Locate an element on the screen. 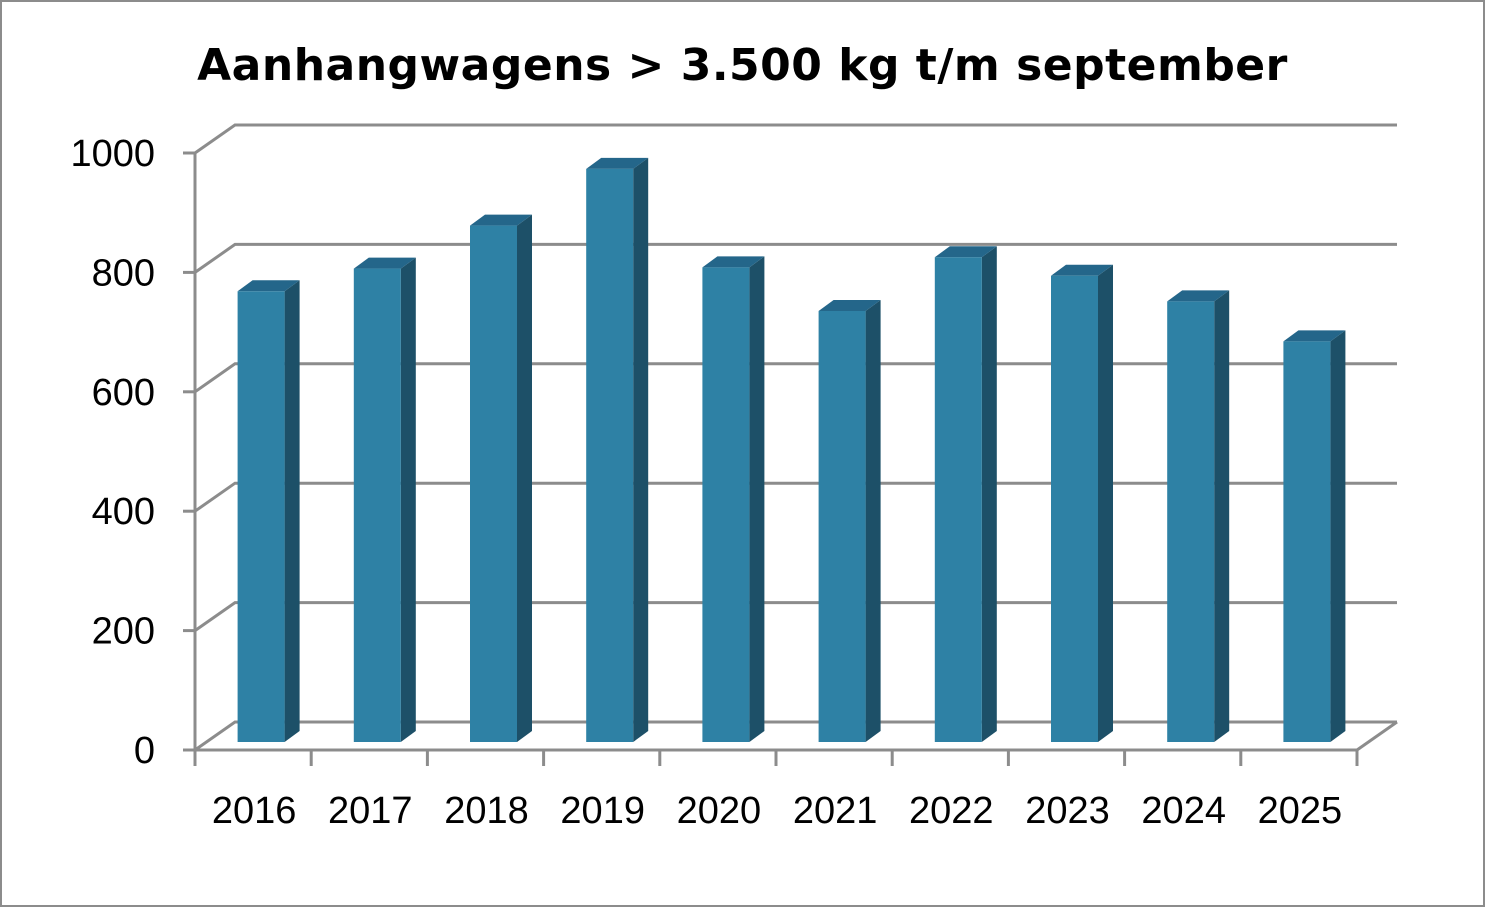 This screenshot has height=907, width=1485. bar-2016 is located at coordinates (268, 511).